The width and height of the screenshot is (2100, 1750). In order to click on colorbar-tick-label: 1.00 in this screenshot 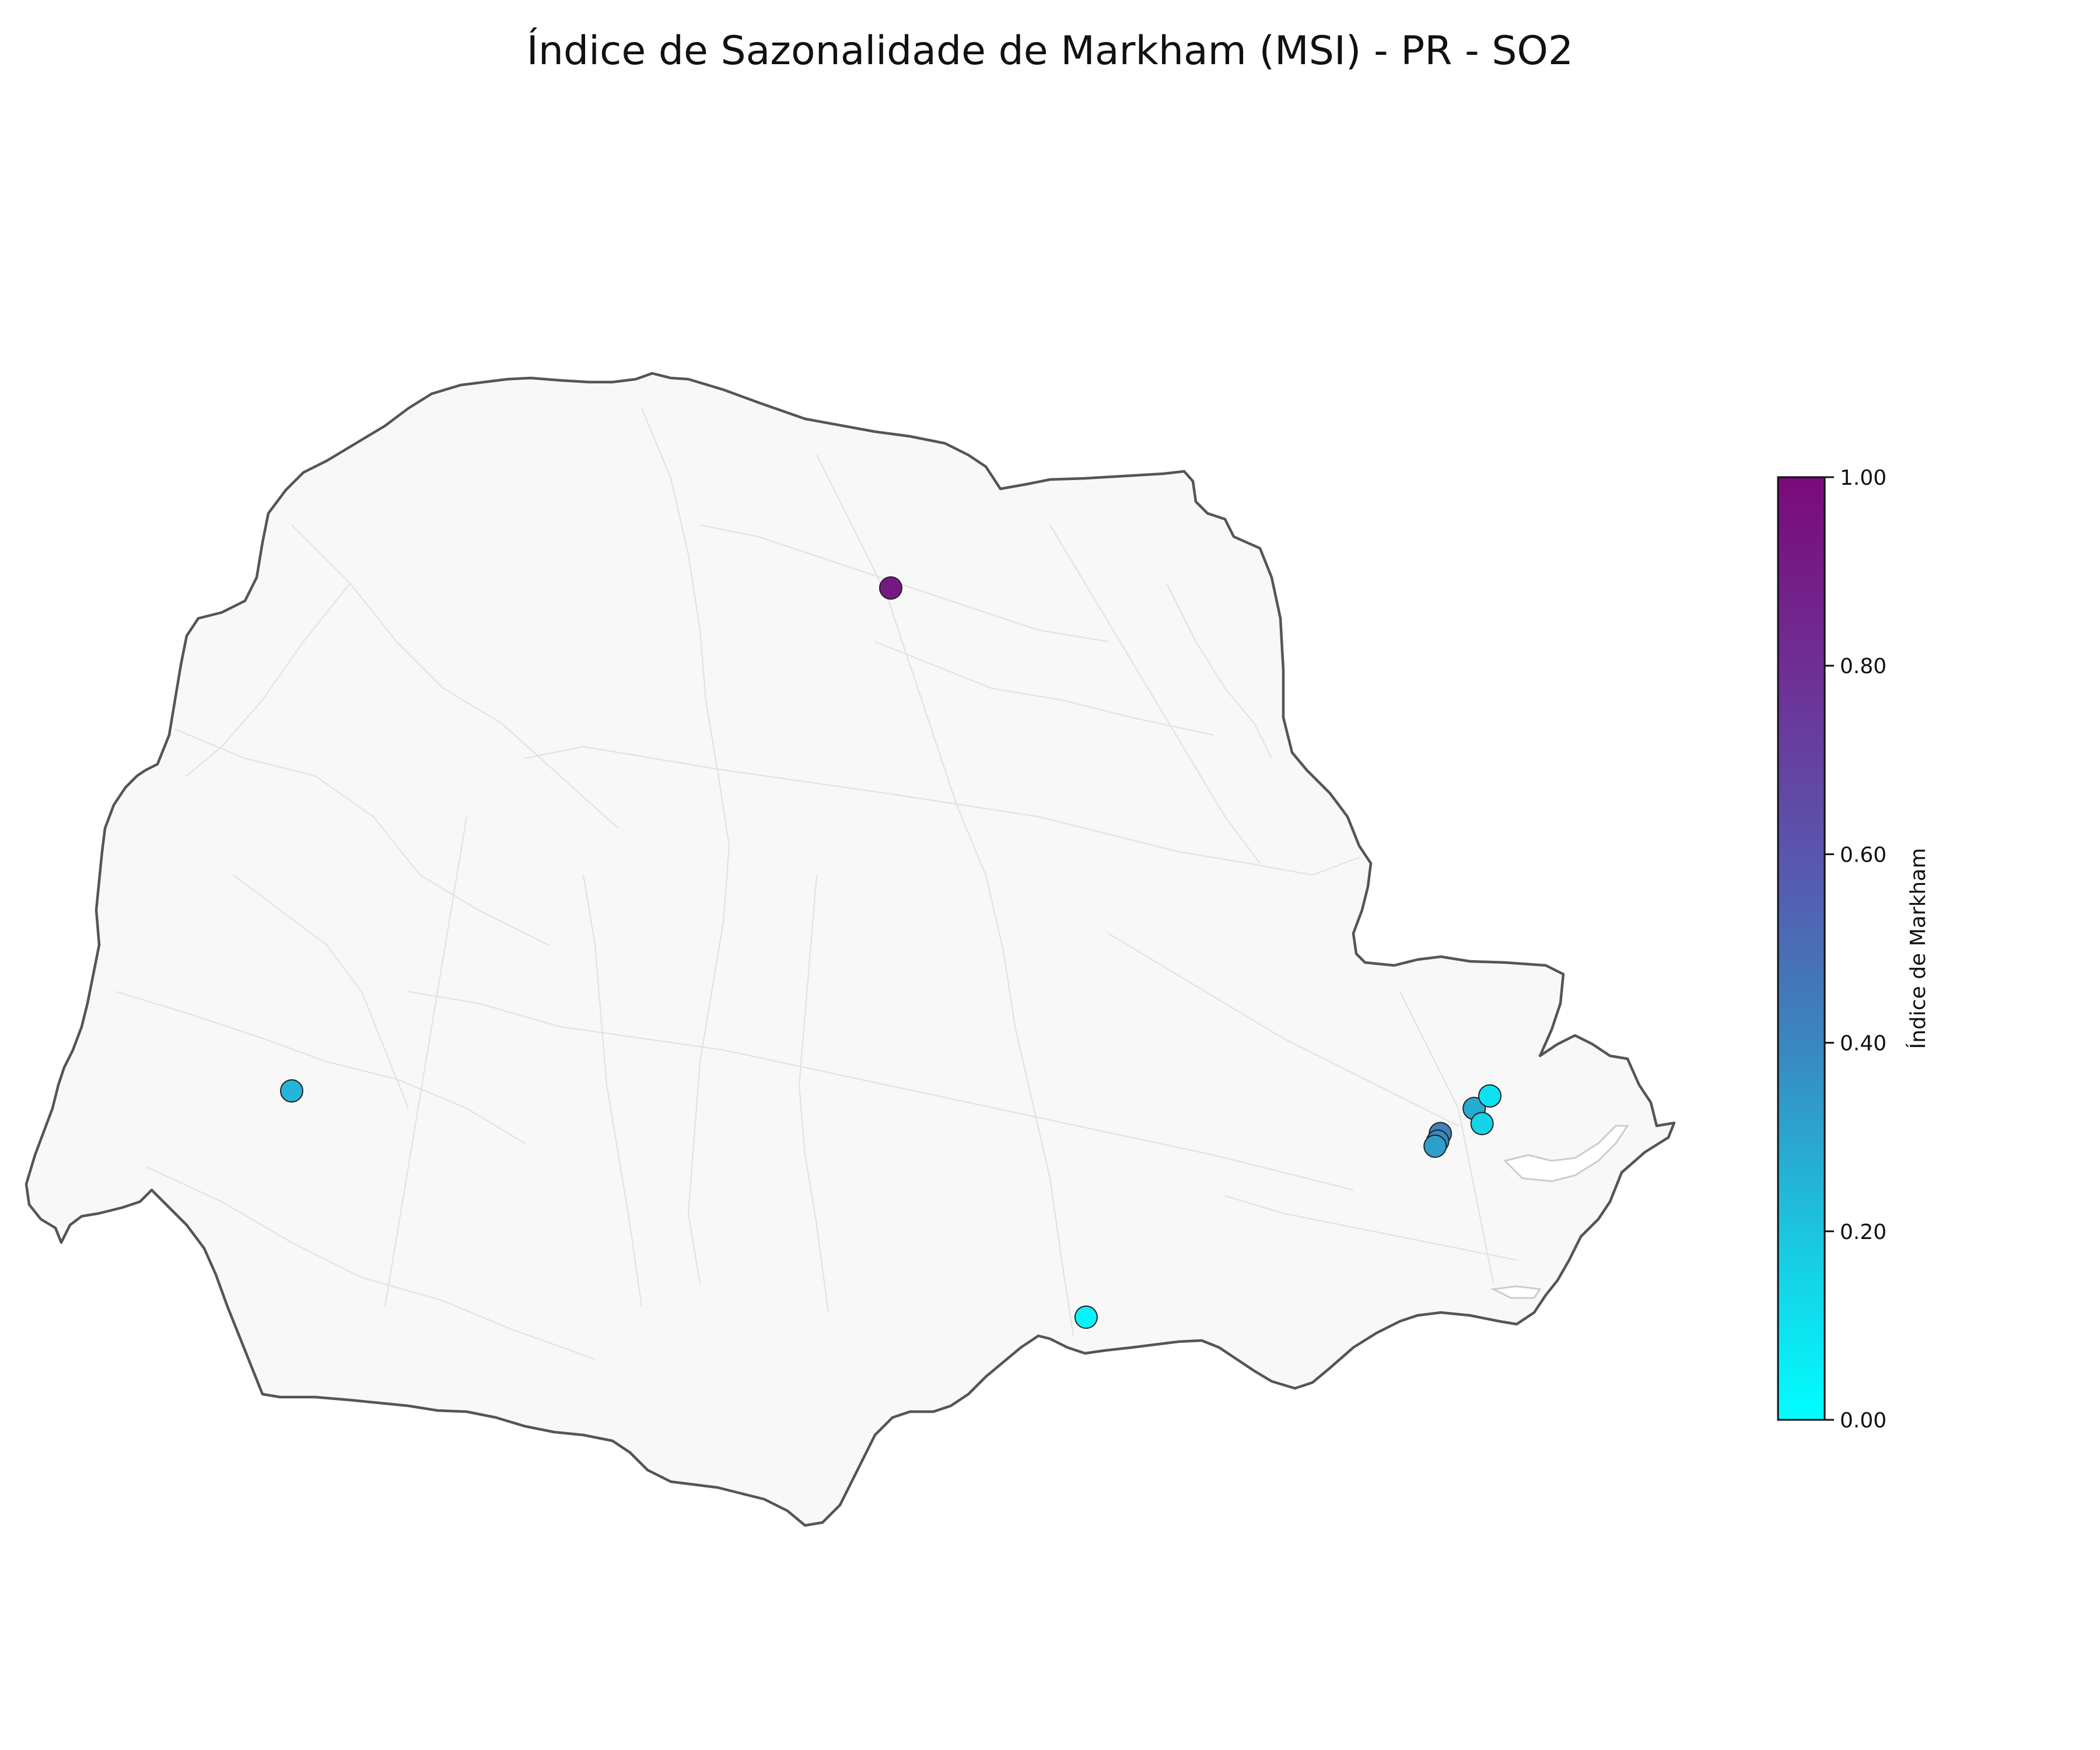, I will do `click(1863, 478)`.